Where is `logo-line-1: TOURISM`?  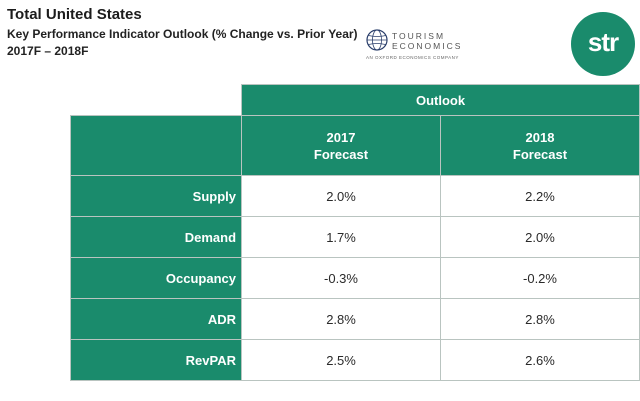 logo-line-1: TOURISM is located at coordinates (419, 36).